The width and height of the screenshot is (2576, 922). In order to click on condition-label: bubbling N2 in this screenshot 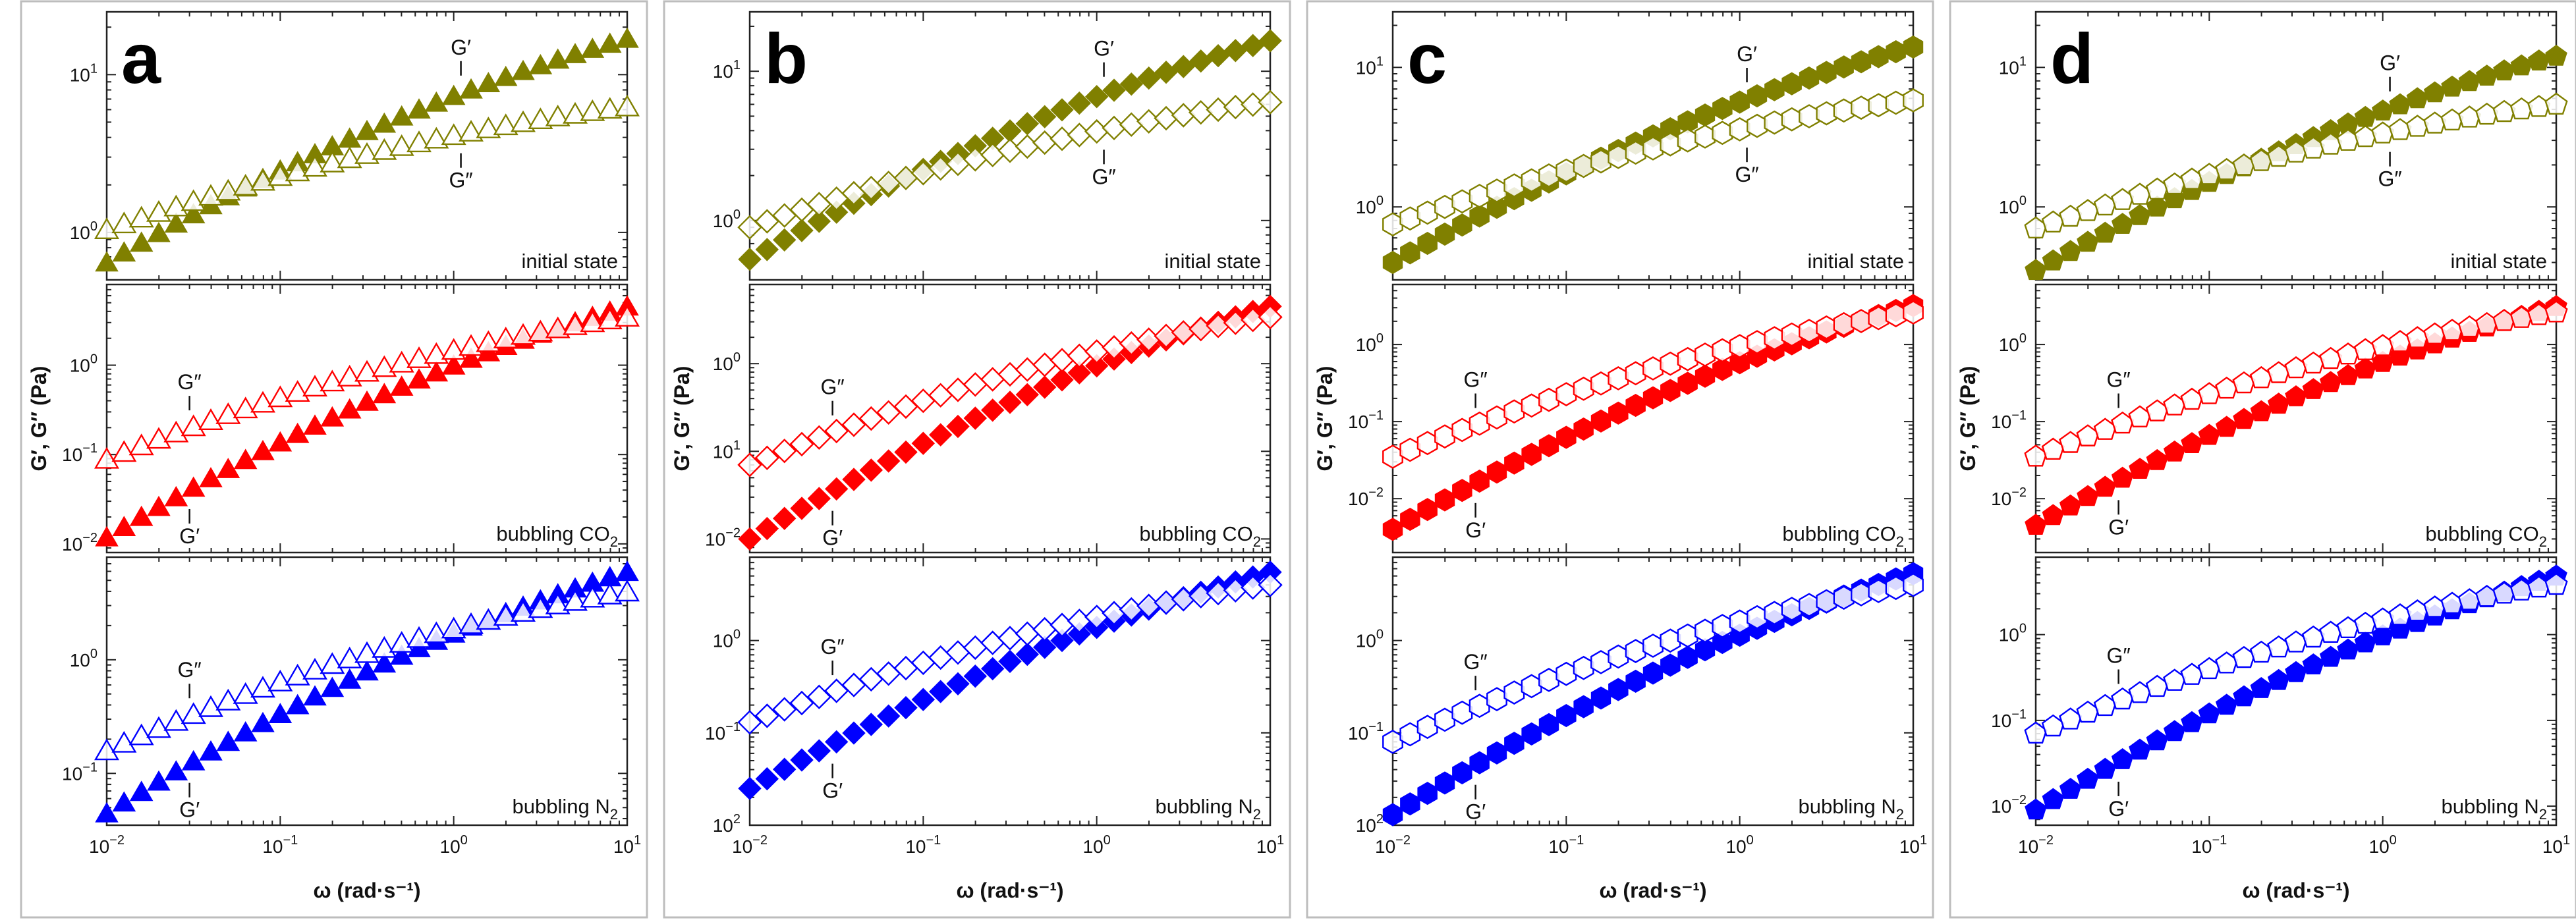, I will do `click(1208, 809)`.